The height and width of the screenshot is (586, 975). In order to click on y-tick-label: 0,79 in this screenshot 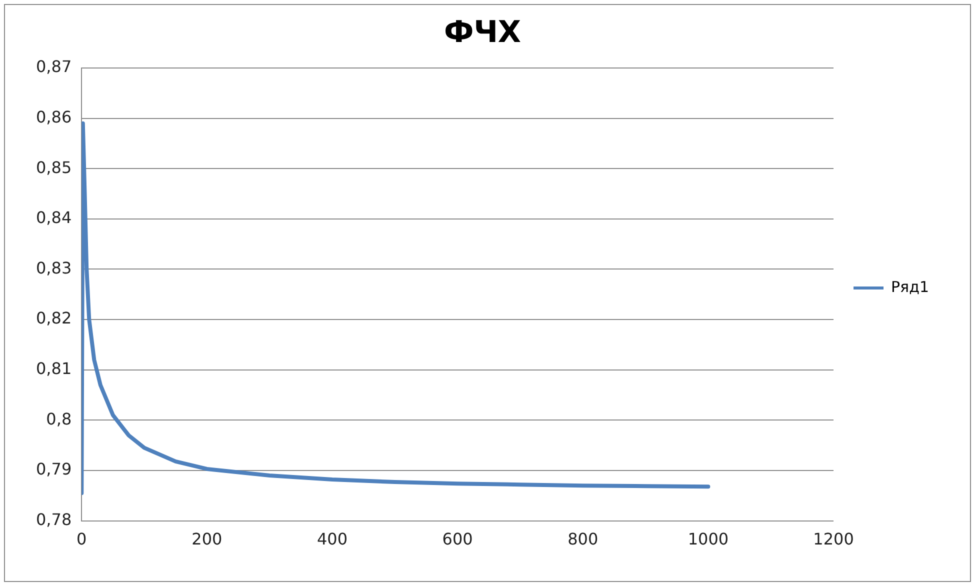, I will do `click(54, 469)`.